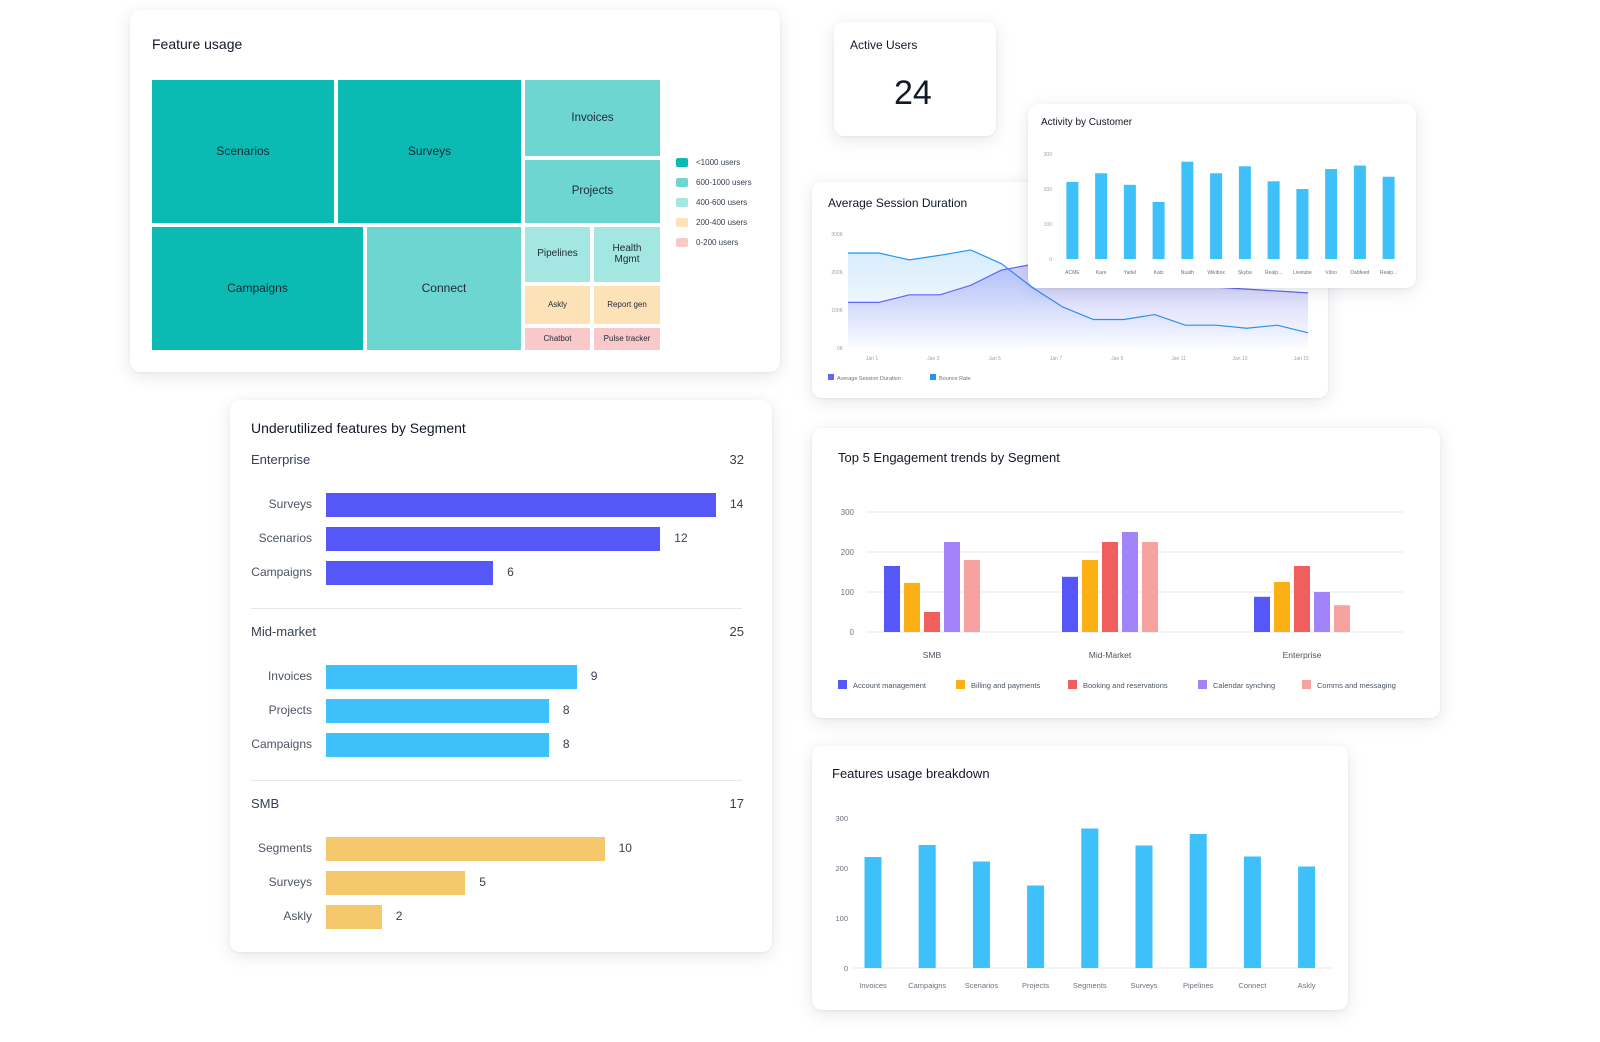 This screenshot has width=1600, height=1042. I want to click on treemap-cell-health-mgmt: Health Mgmt, so click(627, 254).